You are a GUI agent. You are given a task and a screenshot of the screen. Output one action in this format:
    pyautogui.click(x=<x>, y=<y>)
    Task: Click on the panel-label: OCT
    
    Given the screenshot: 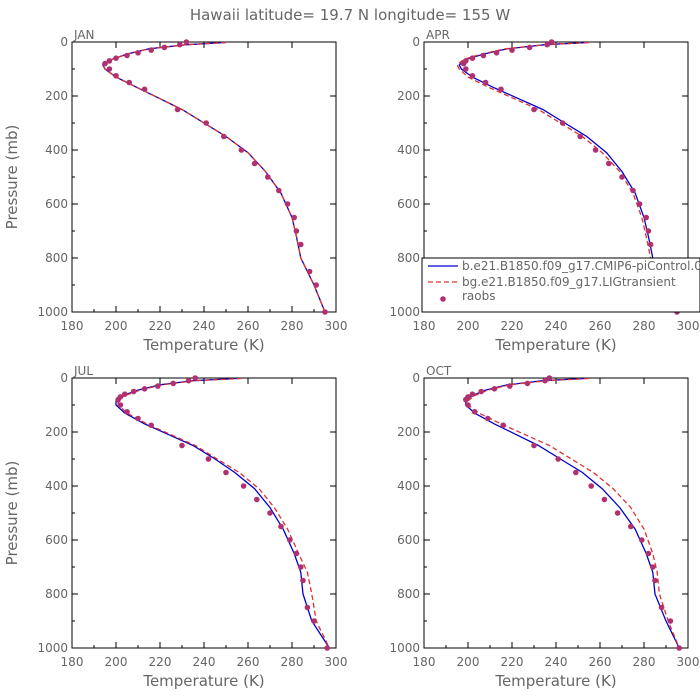 What is the action you would take?
    pyautogui.click(x=439, y=371)
    